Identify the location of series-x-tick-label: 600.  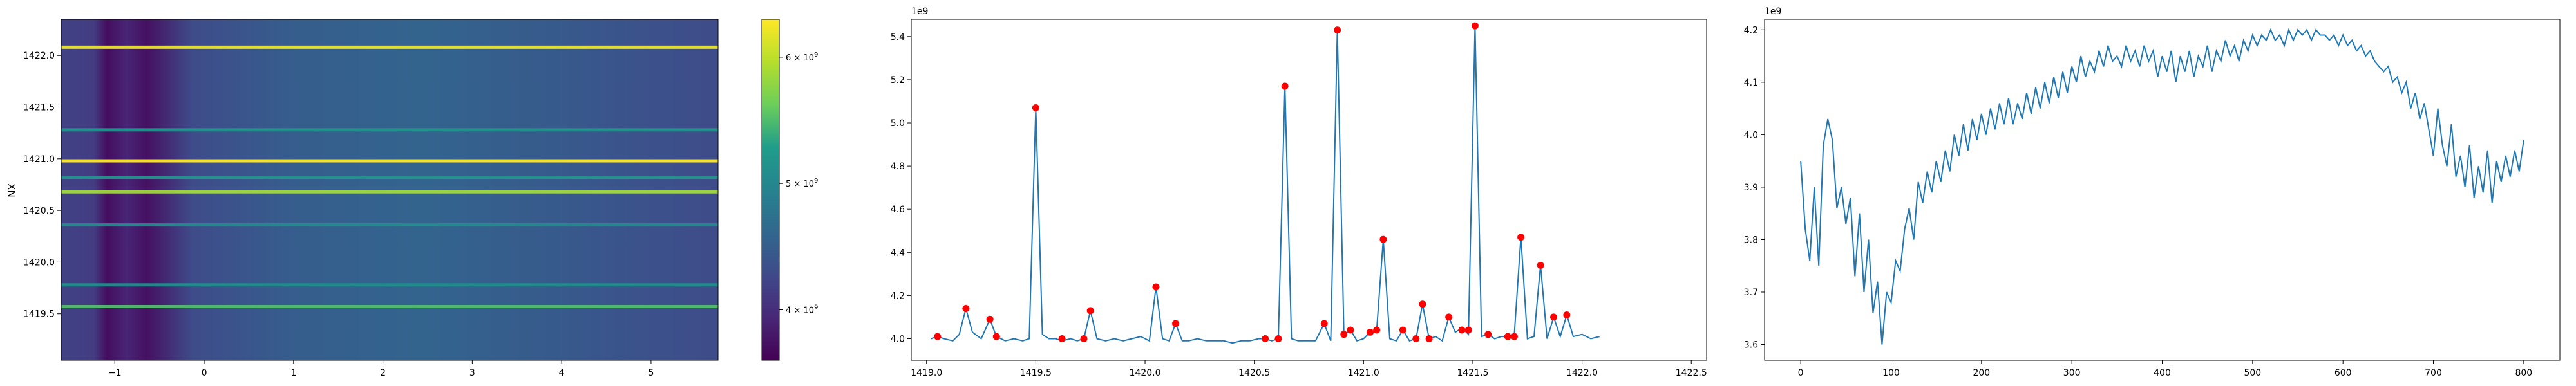
(2343, 373).